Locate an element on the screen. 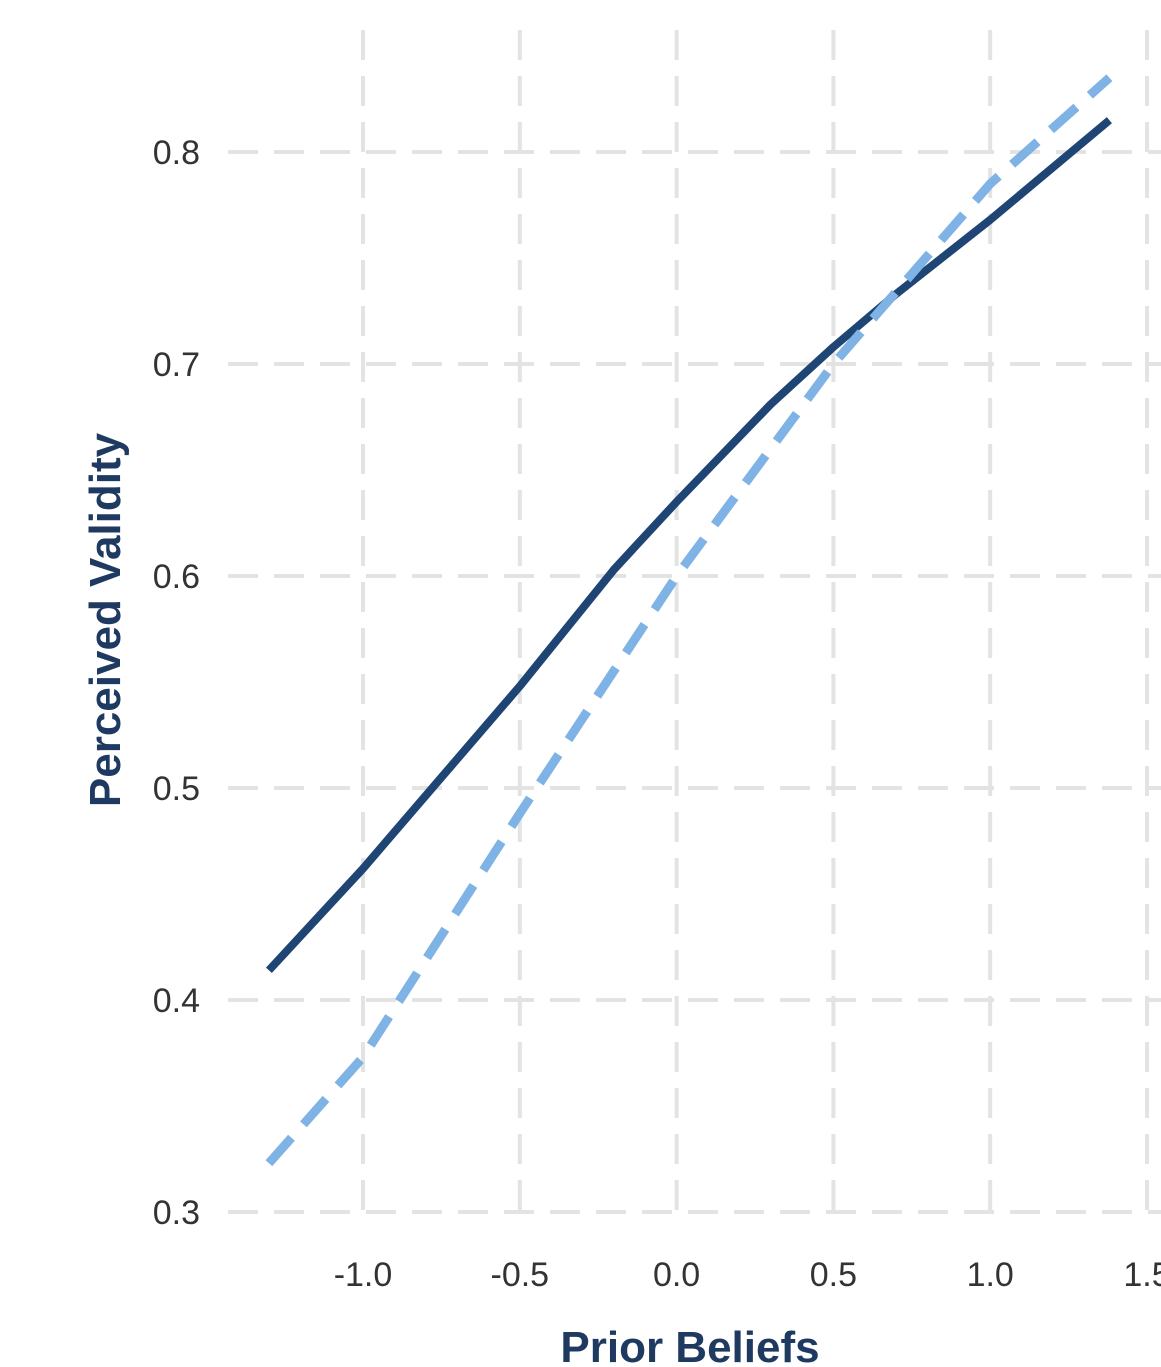 The width and height of the screenshot is (1161, 1367). x-axis-title: Prior Beliefs is located at coordinates (689, 1345).